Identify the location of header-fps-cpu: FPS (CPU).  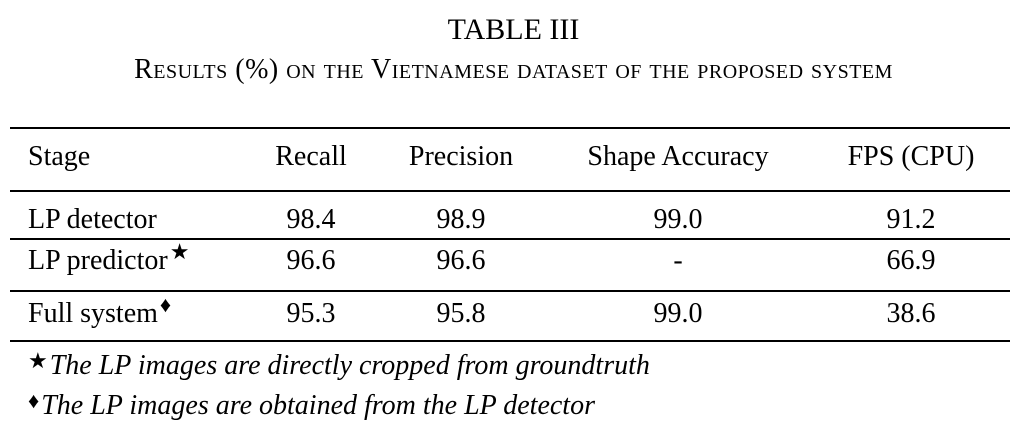
(911, 156).